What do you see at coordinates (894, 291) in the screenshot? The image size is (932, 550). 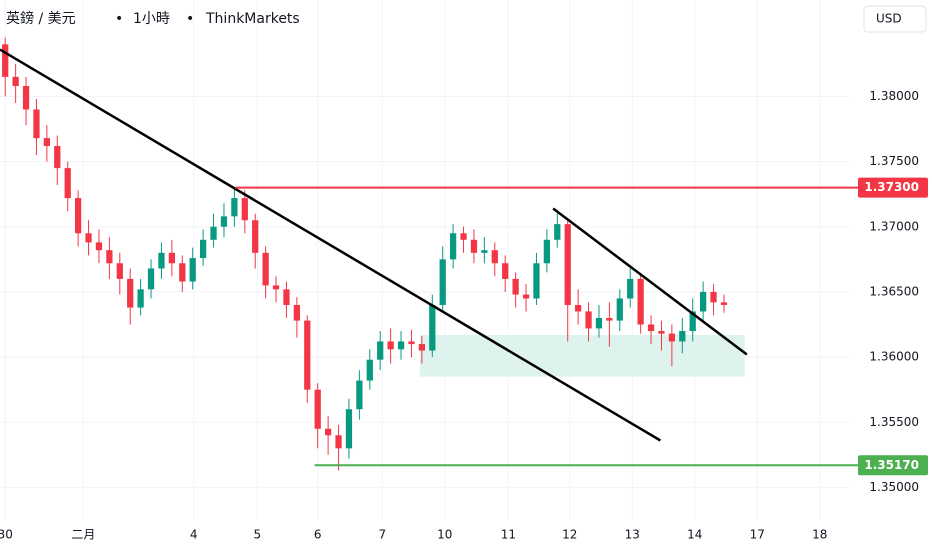 I see `y-tick-label: 1.36500` at bounding box center [894, 291].